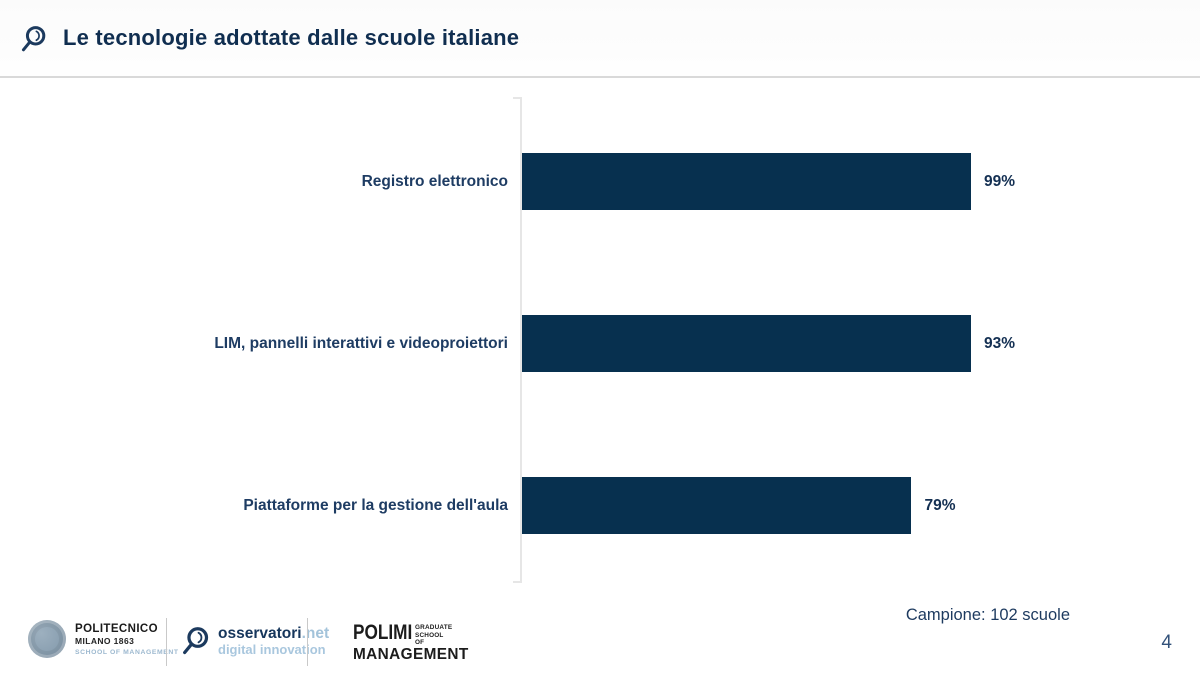  What do you see at coordinates (517, 98) in the screenshot?
I see `axis-tick-top` at bounding box center [517, 98].